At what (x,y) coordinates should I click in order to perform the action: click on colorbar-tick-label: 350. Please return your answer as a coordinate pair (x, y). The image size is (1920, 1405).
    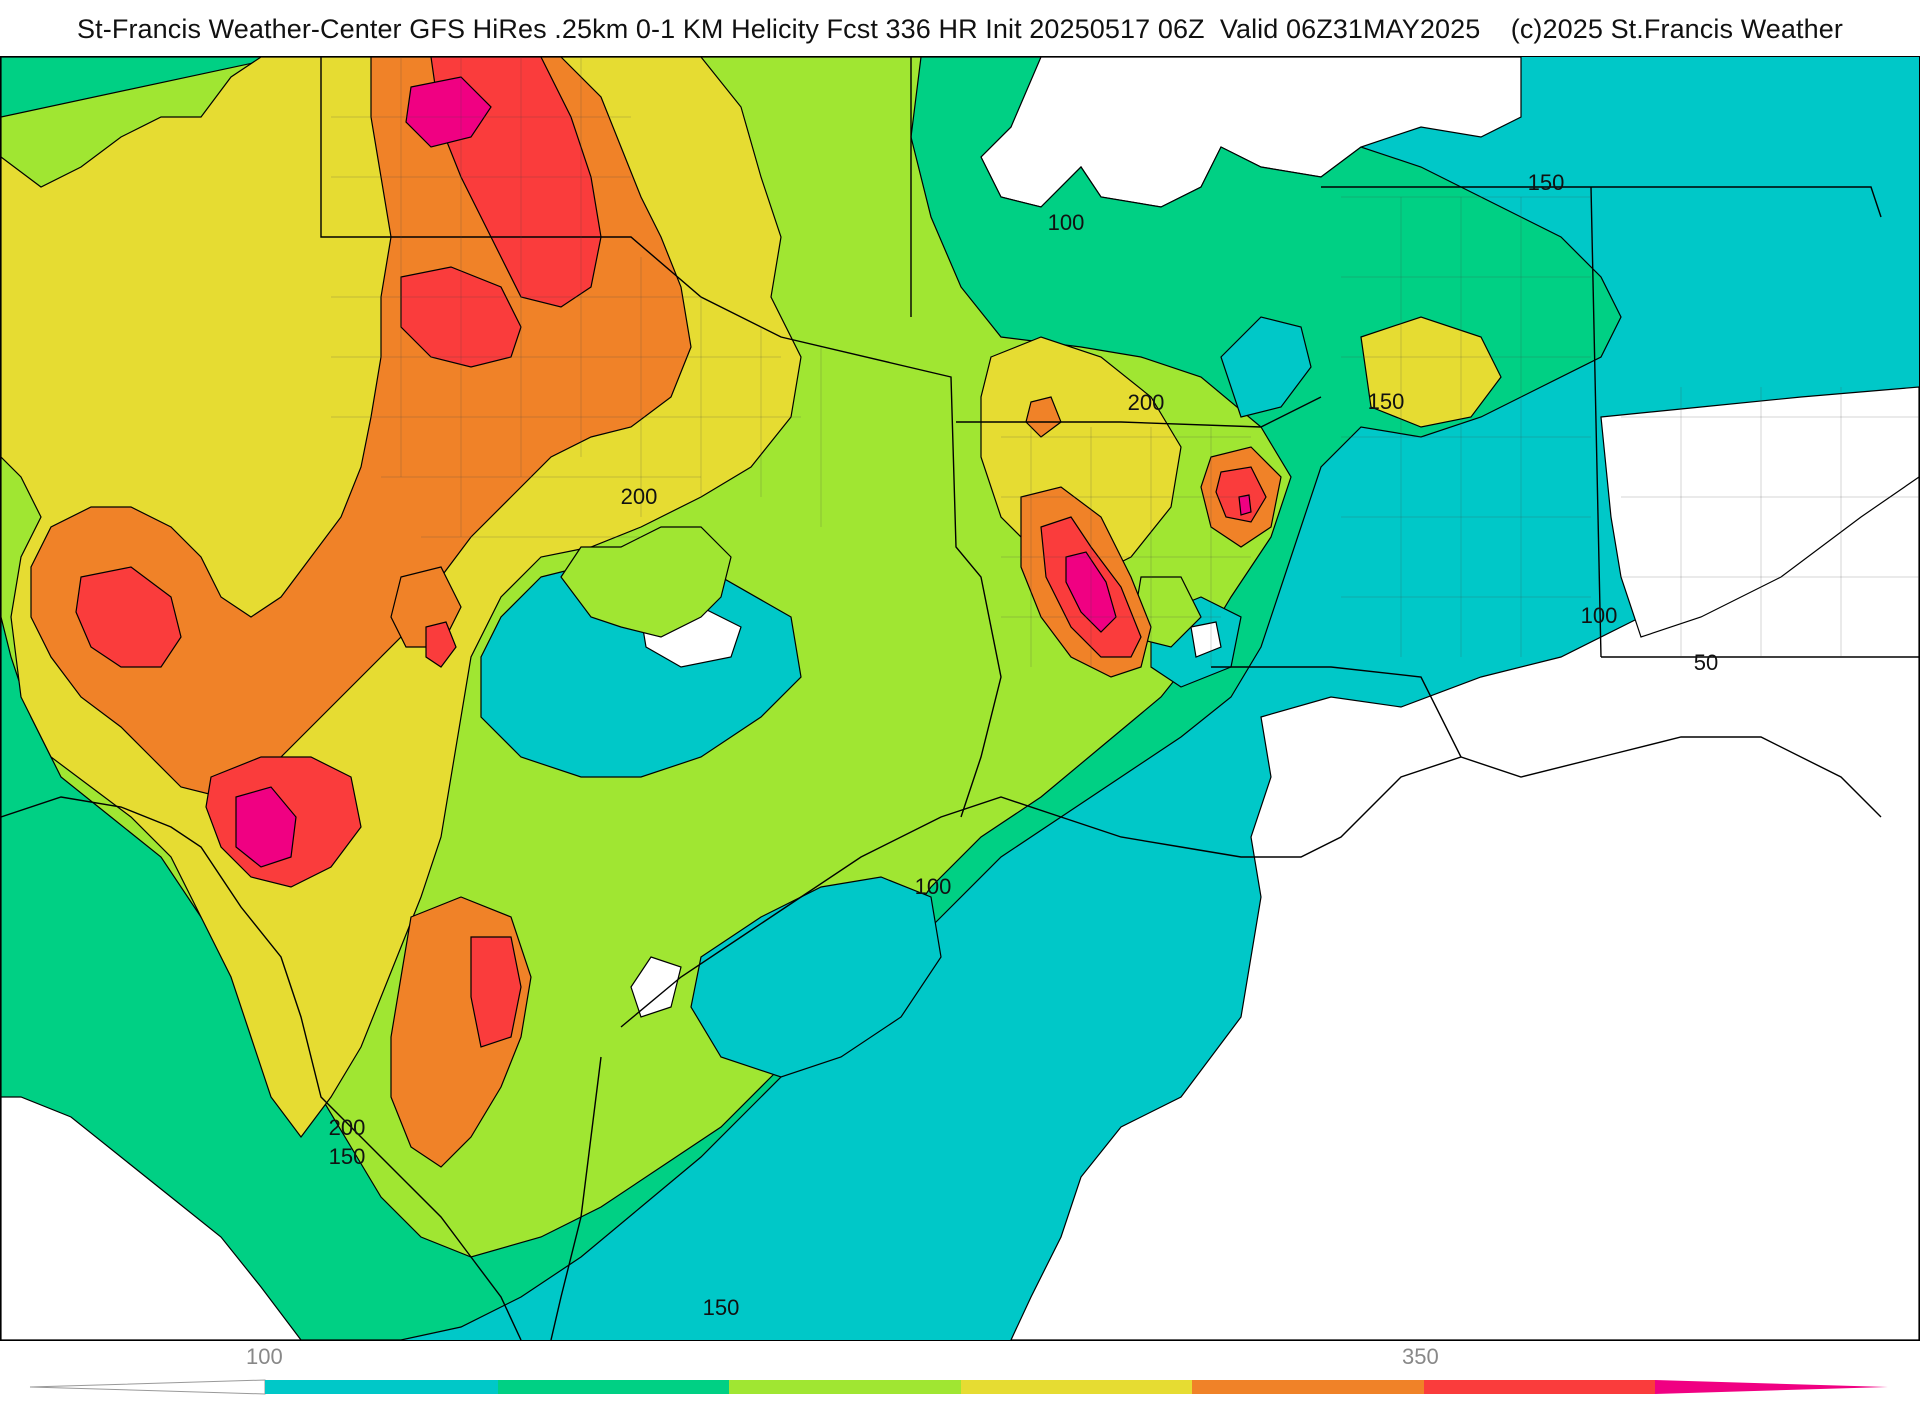
    Looking at the image, I should click on (1420, 1356).